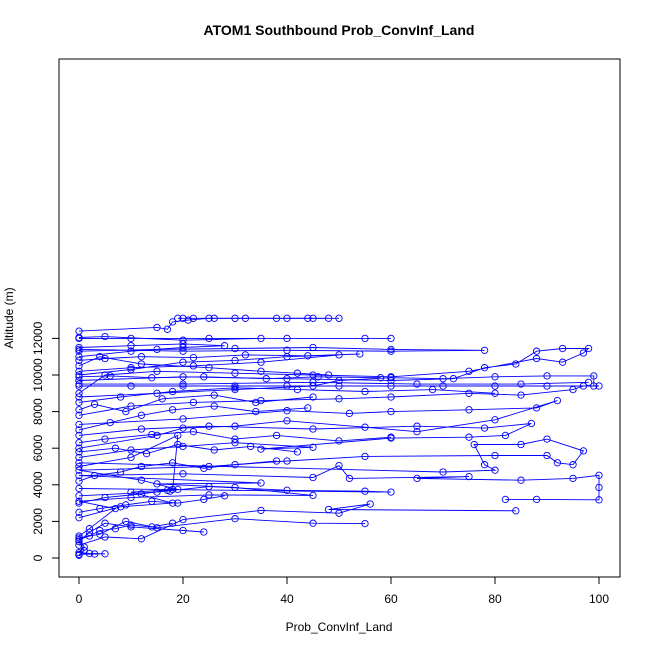 Image resolution: width=650 pixels, height=650 pixels. I want to click on y-tick-label: 10000, so click(38, 375).